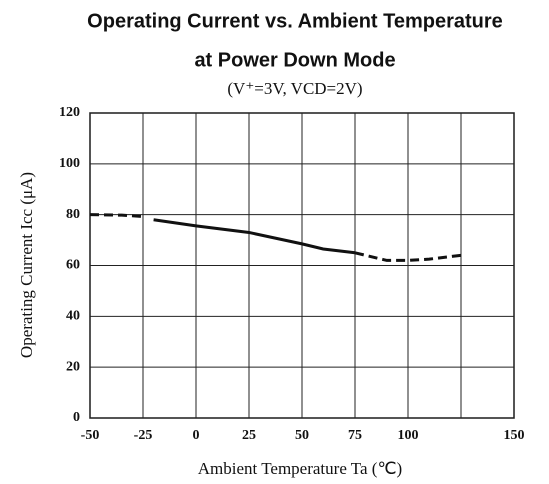 This screenshot has width=549, height=484. What do you see at coordinates (300, 468) in the screenshot?
I see `x-axis-label: Ambient Temperature Ta (℃)` at bounding box center [300, 468].